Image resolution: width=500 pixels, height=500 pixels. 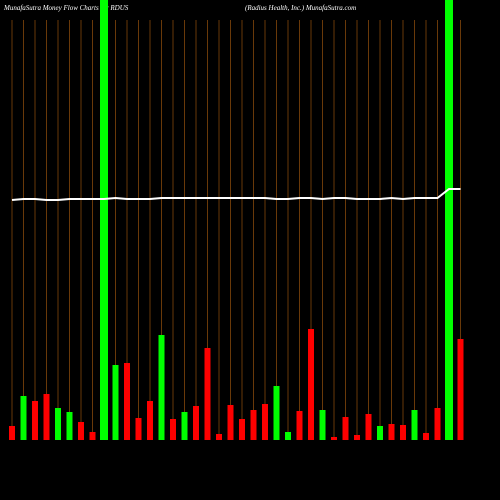 What do you see at coordinates (300, 8) in the screenshot?
I see `chart-subtitle: (Radius Health, Inc.) MunafaSutra.com` at bounding box center [300, 8].